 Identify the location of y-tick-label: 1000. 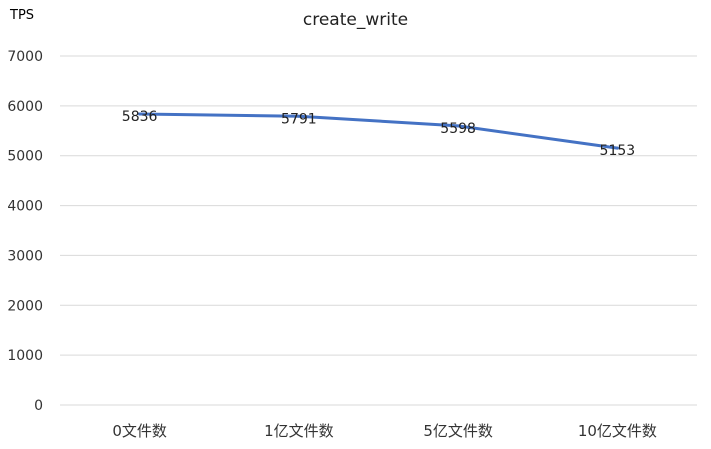
(25, 356).